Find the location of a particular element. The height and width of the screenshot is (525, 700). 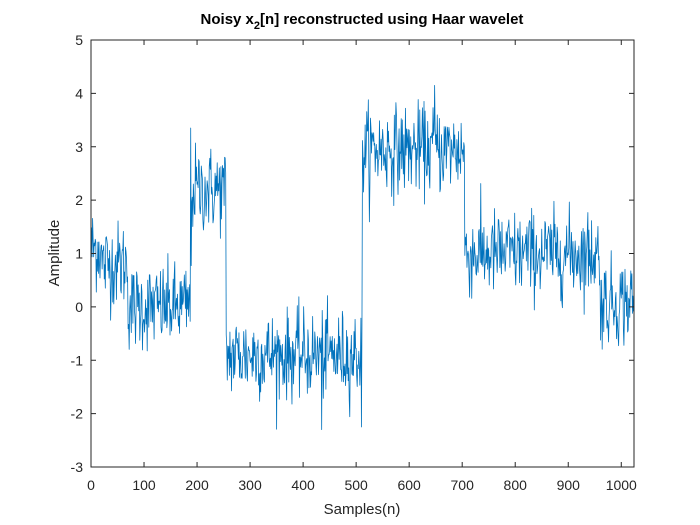

title-part-rest: [n] reconstructed using Haar wavelet is located at coordinates (391, 19).